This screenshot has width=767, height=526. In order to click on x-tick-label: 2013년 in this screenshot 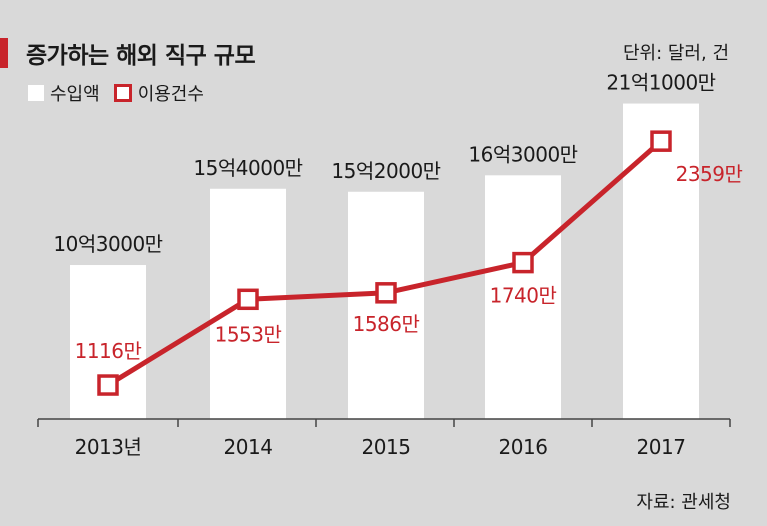, I will do `click(108, 447)`.